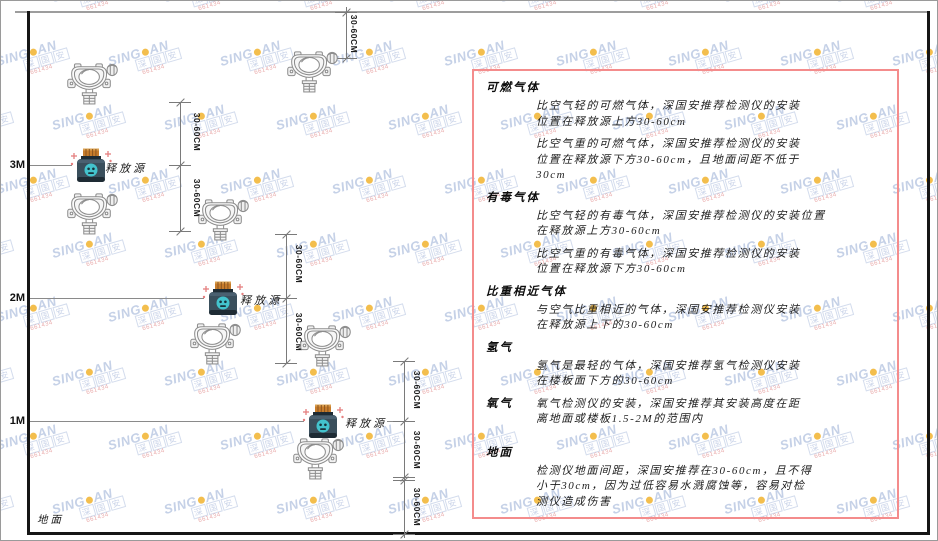 This screenshot has width=938, height=541. I want to click on level-line-2m, so click(117, 298).